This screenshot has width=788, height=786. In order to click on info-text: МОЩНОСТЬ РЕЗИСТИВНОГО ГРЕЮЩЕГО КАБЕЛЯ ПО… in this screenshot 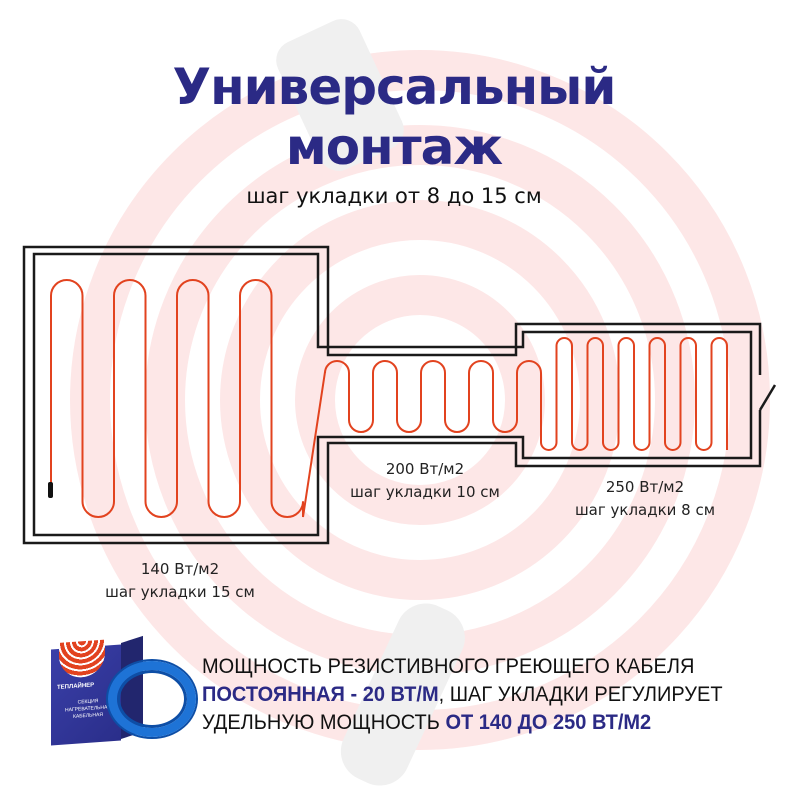, I will do `click(462, 694)`.